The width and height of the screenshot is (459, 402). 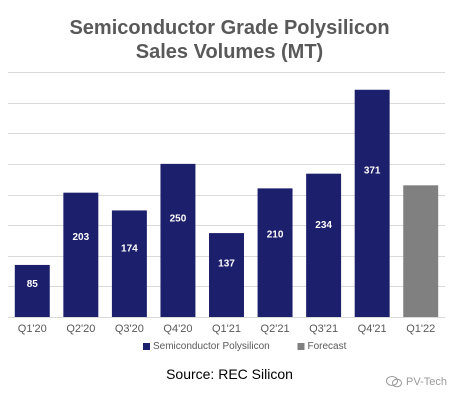 I want to click on chart-title-line-1: Semiconductor Grade Polysilicon, so click(x=229, y=28).